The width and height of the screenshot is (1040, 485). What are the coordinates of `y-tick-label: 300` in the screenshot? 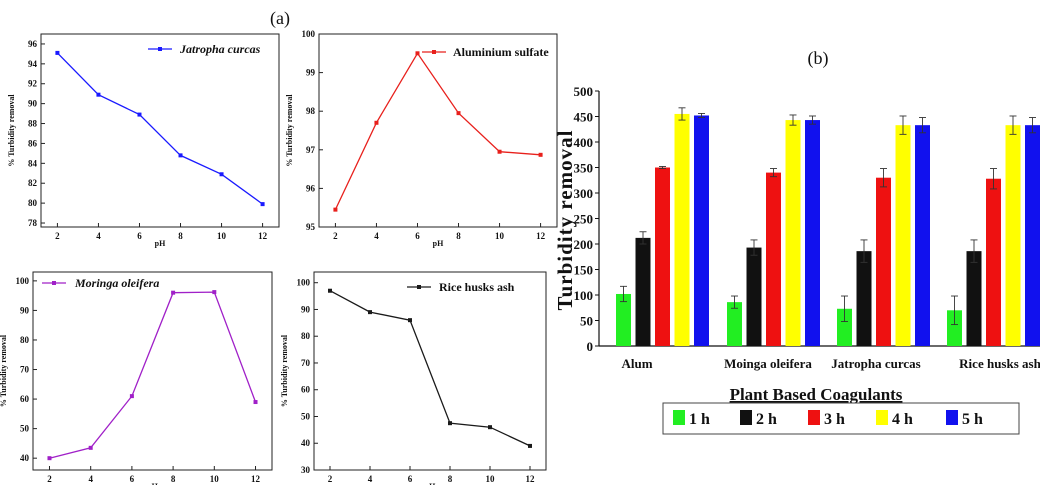 It's located at (584, 193).